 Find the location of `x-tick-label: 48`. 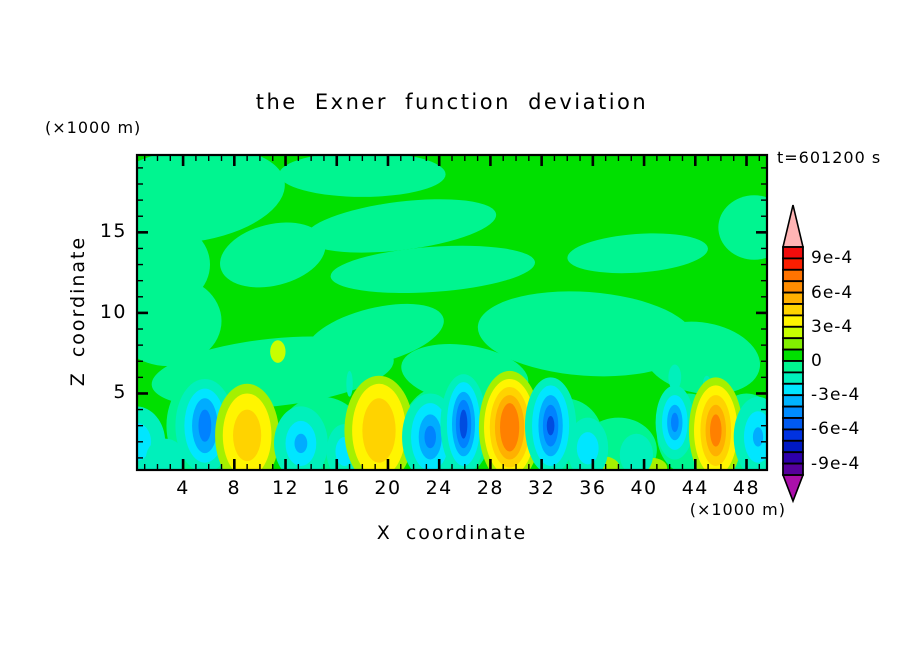

x-tick-label: 48 is located at coordinates (746, 488).